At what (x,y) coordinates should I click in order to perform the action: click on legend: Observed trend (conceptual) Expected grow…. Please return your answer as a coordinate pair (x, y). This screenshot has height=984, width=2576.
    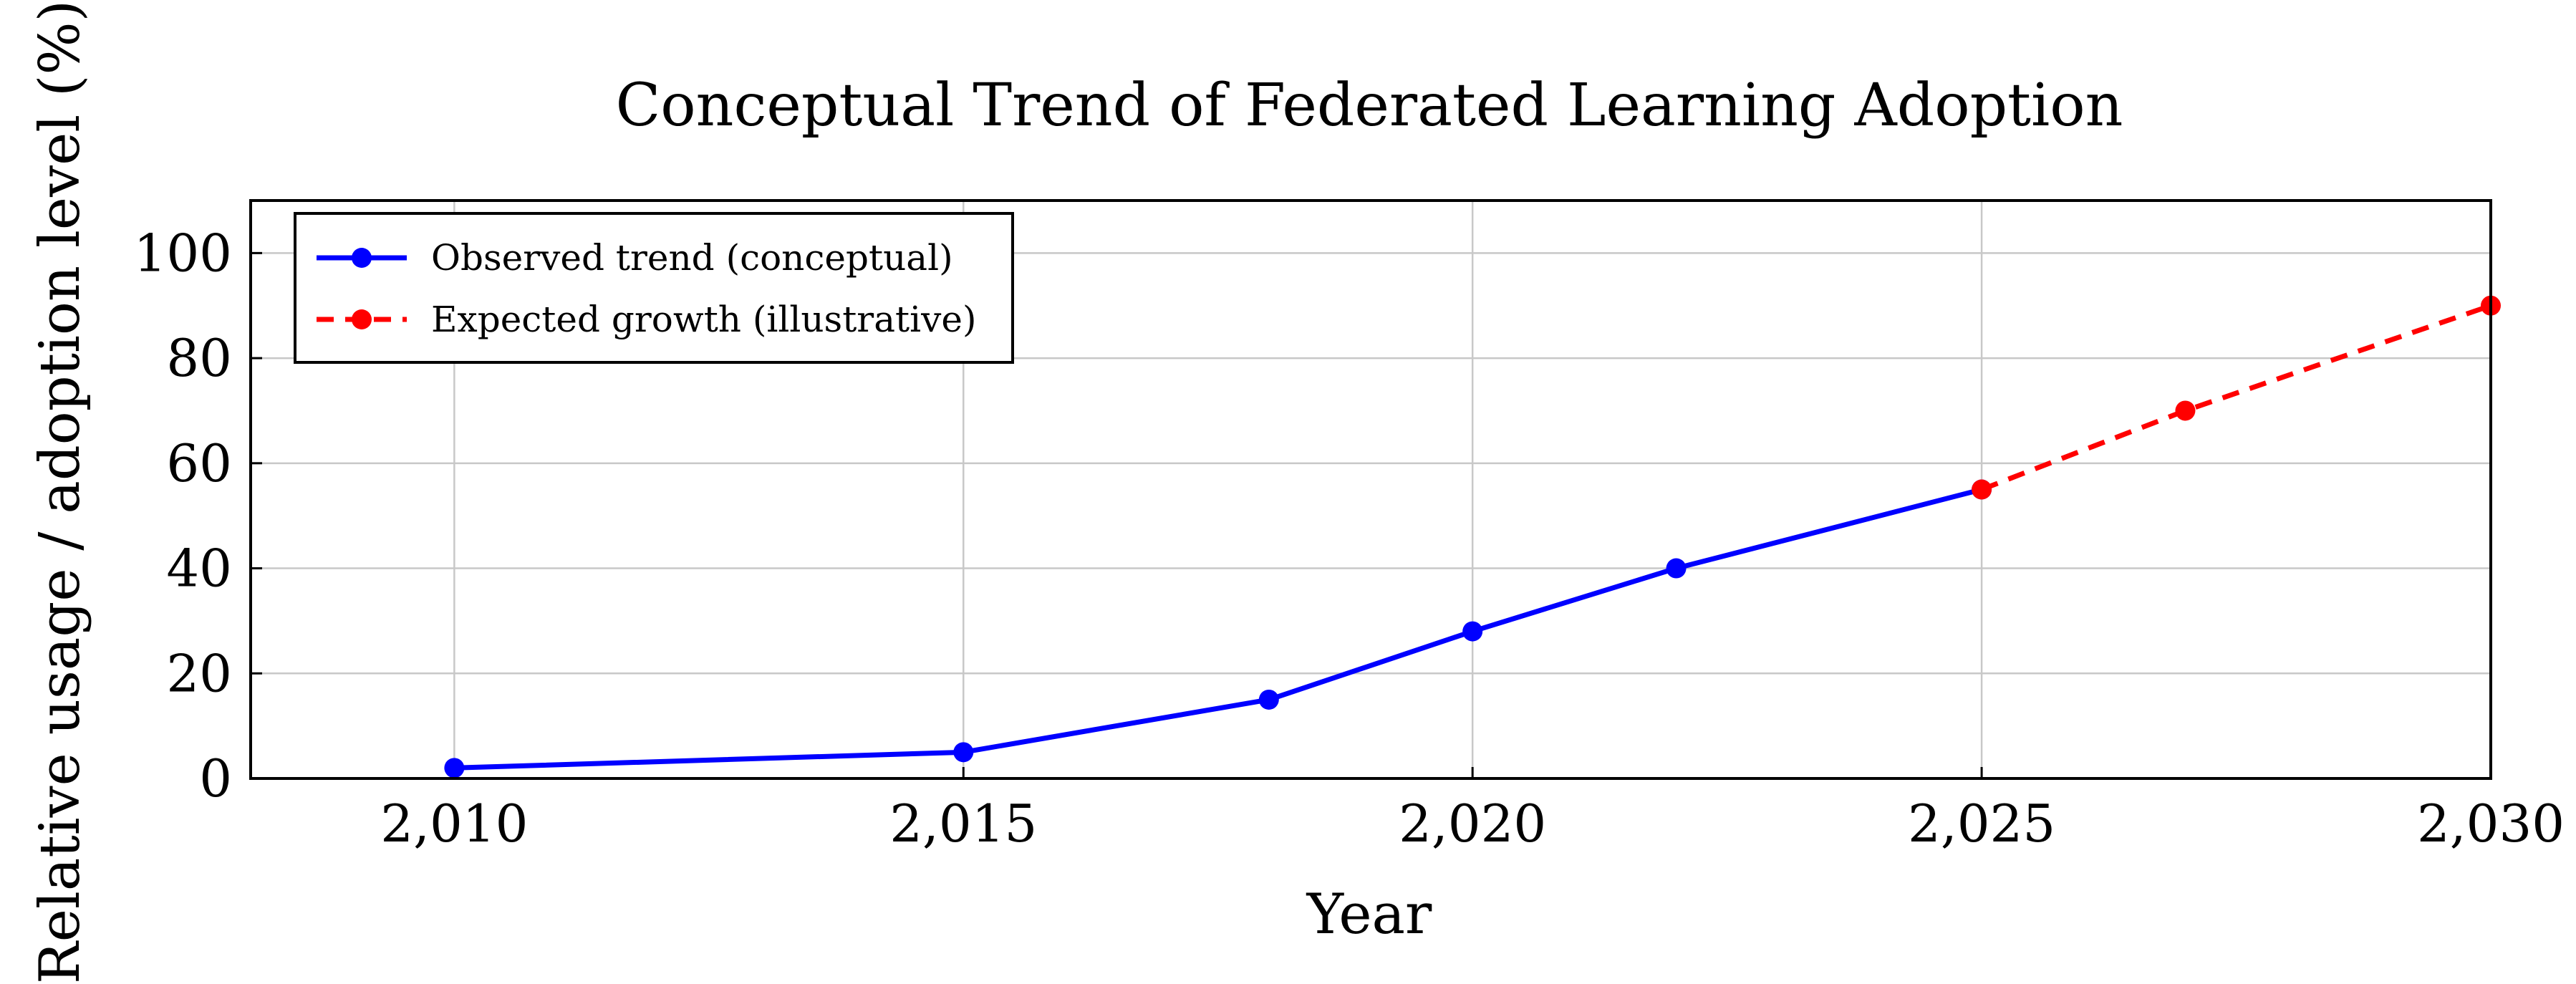
    Looking at the image, I should click on (654, 288).